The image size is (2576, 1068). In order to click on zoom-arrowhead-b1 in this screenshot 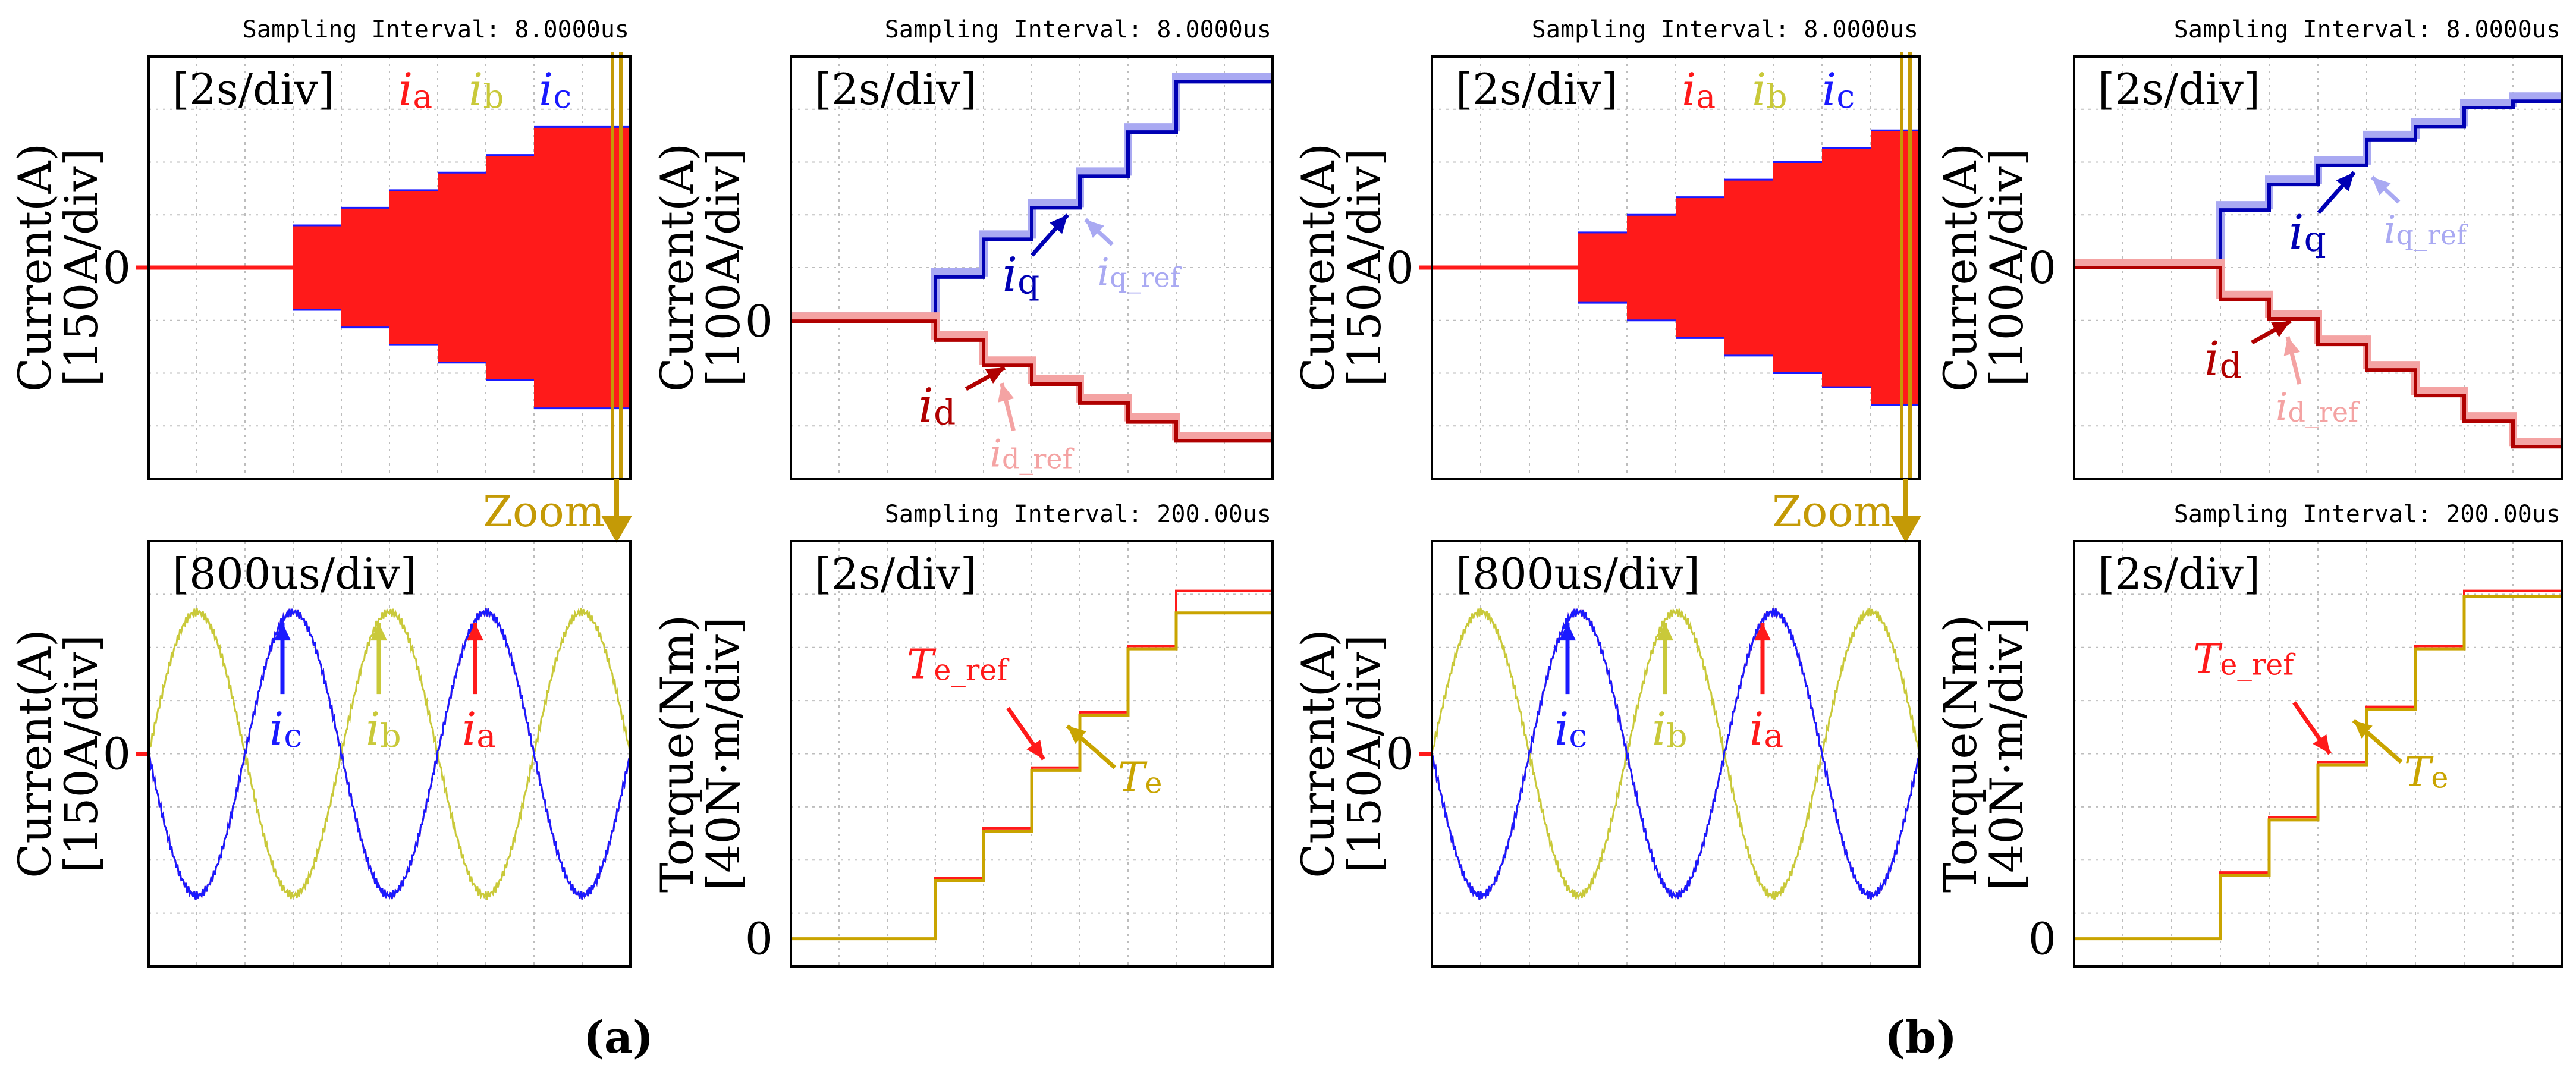, I will do `click(1905, 529)`.